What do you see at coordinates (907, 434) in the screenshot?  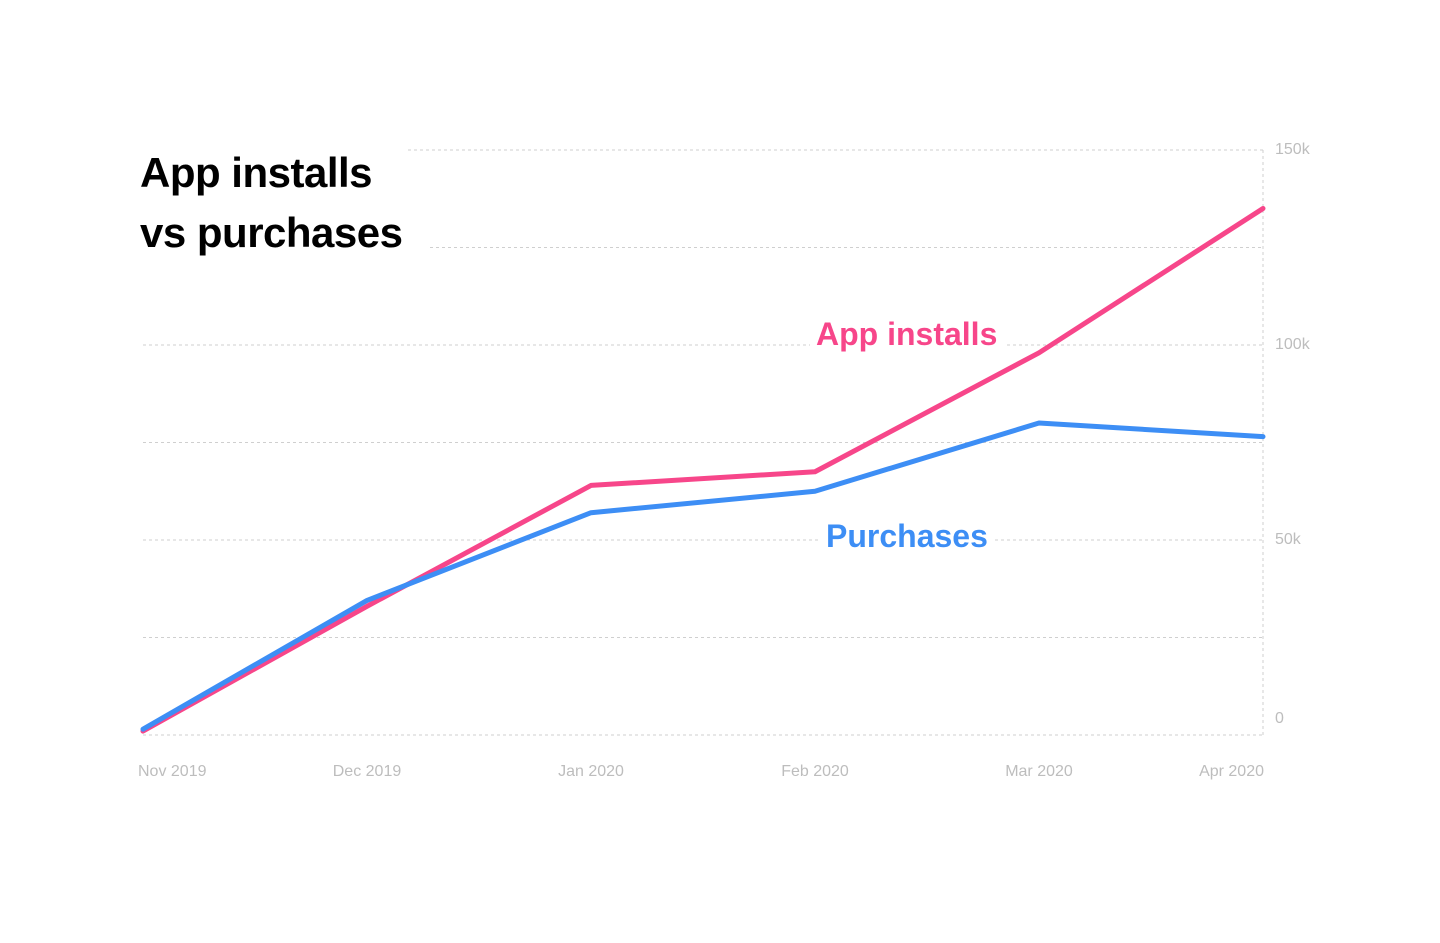 I see `series-labels: App installs Purchases` at bounding box center [907, 434].